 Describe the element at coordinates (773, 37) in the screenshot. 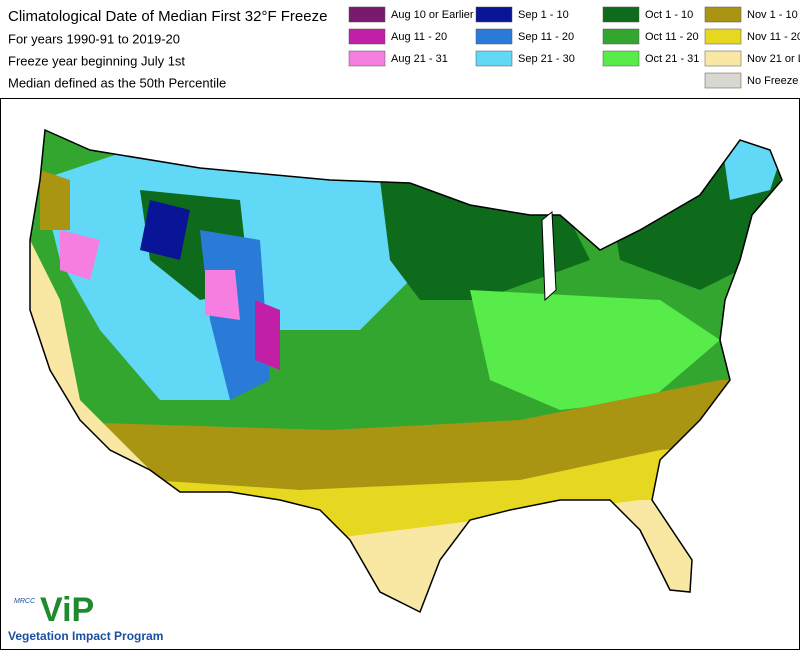

I see `legend-label: Nov 11 - 20` at that location.